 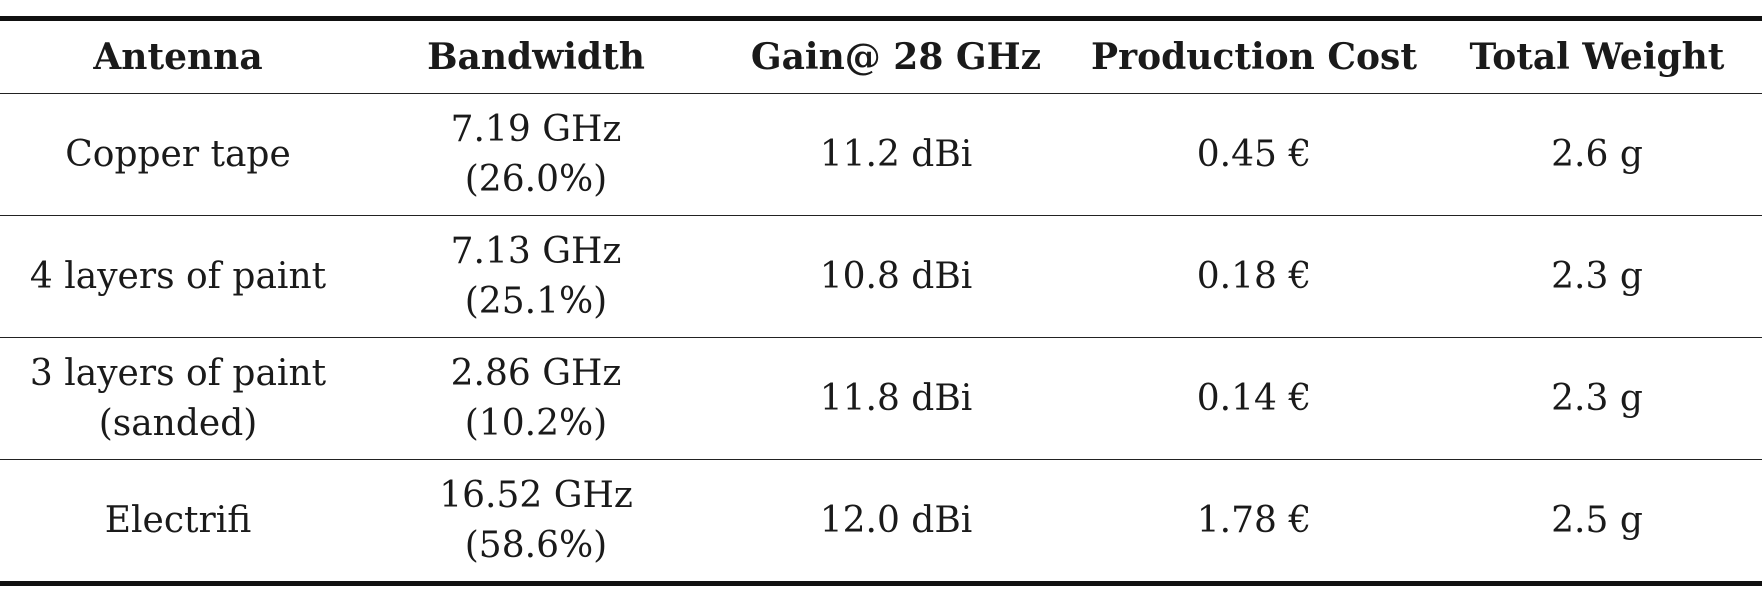 What do you see at coordinates (896, 276) in the screenshot?
I see `cell-gain: 10.8 dBi` at bounding box center [896, 276].